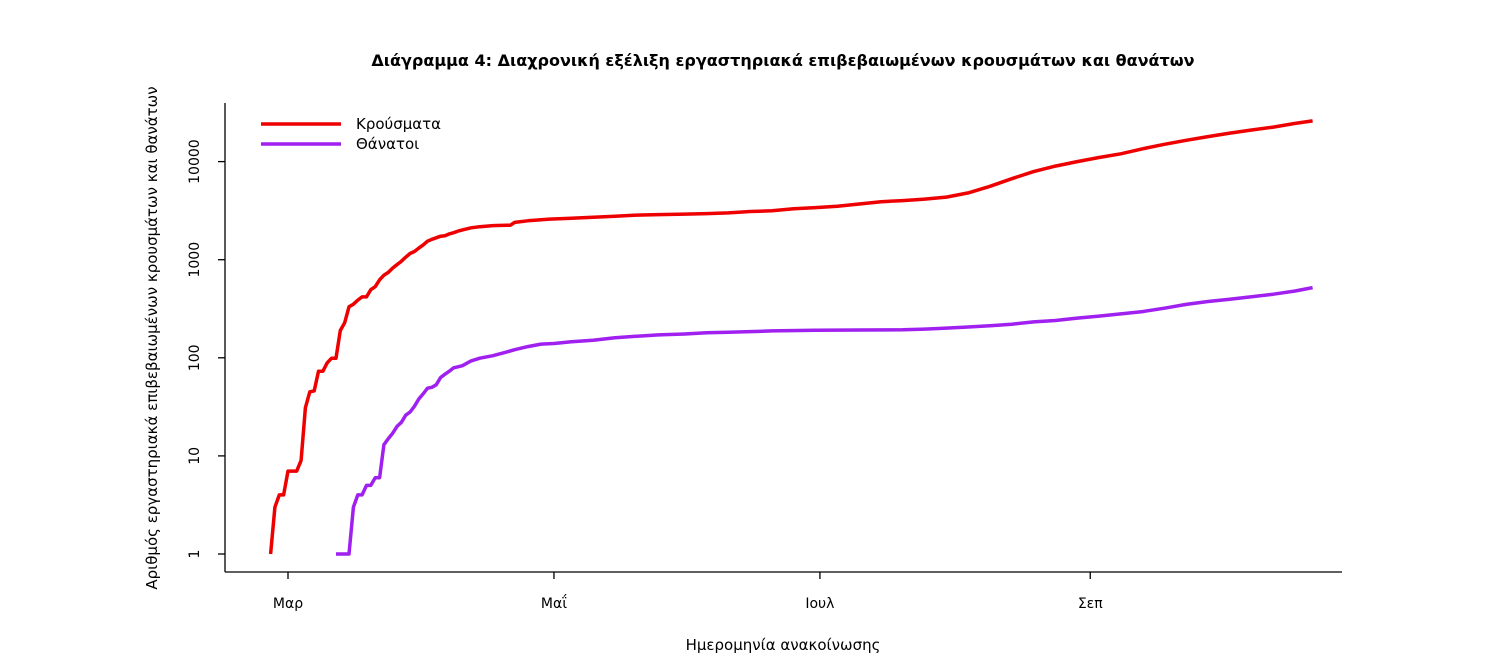 The height and width of the screenshot is (656, 1488). What do you see at coordinates (351, 134) in the screenshot?
I see `legend: Κρούσματα Θάνατοι` at bounding box center [351, 134].